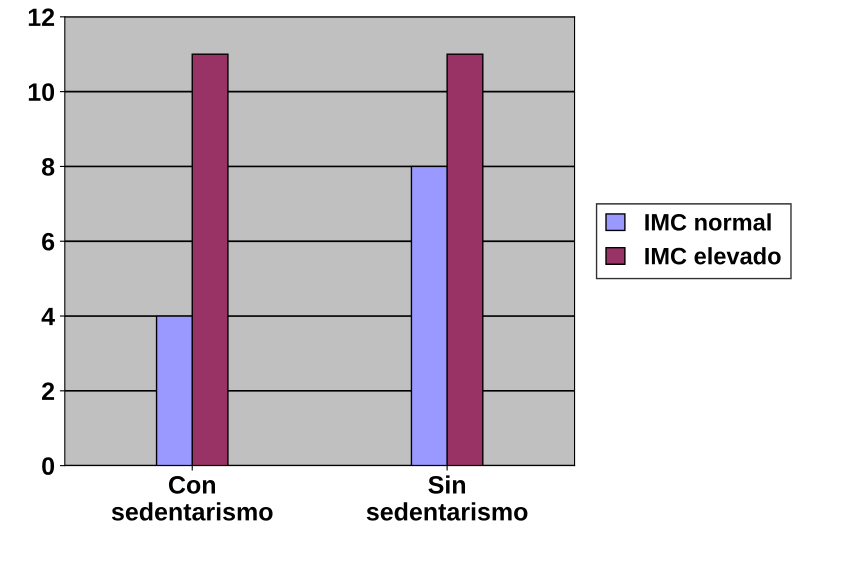 The width and height of the screenshot is (864, 561). Describe the element at coordinates (48, 167) in the screenshot. I see `y-tick-label: 8` at that location.